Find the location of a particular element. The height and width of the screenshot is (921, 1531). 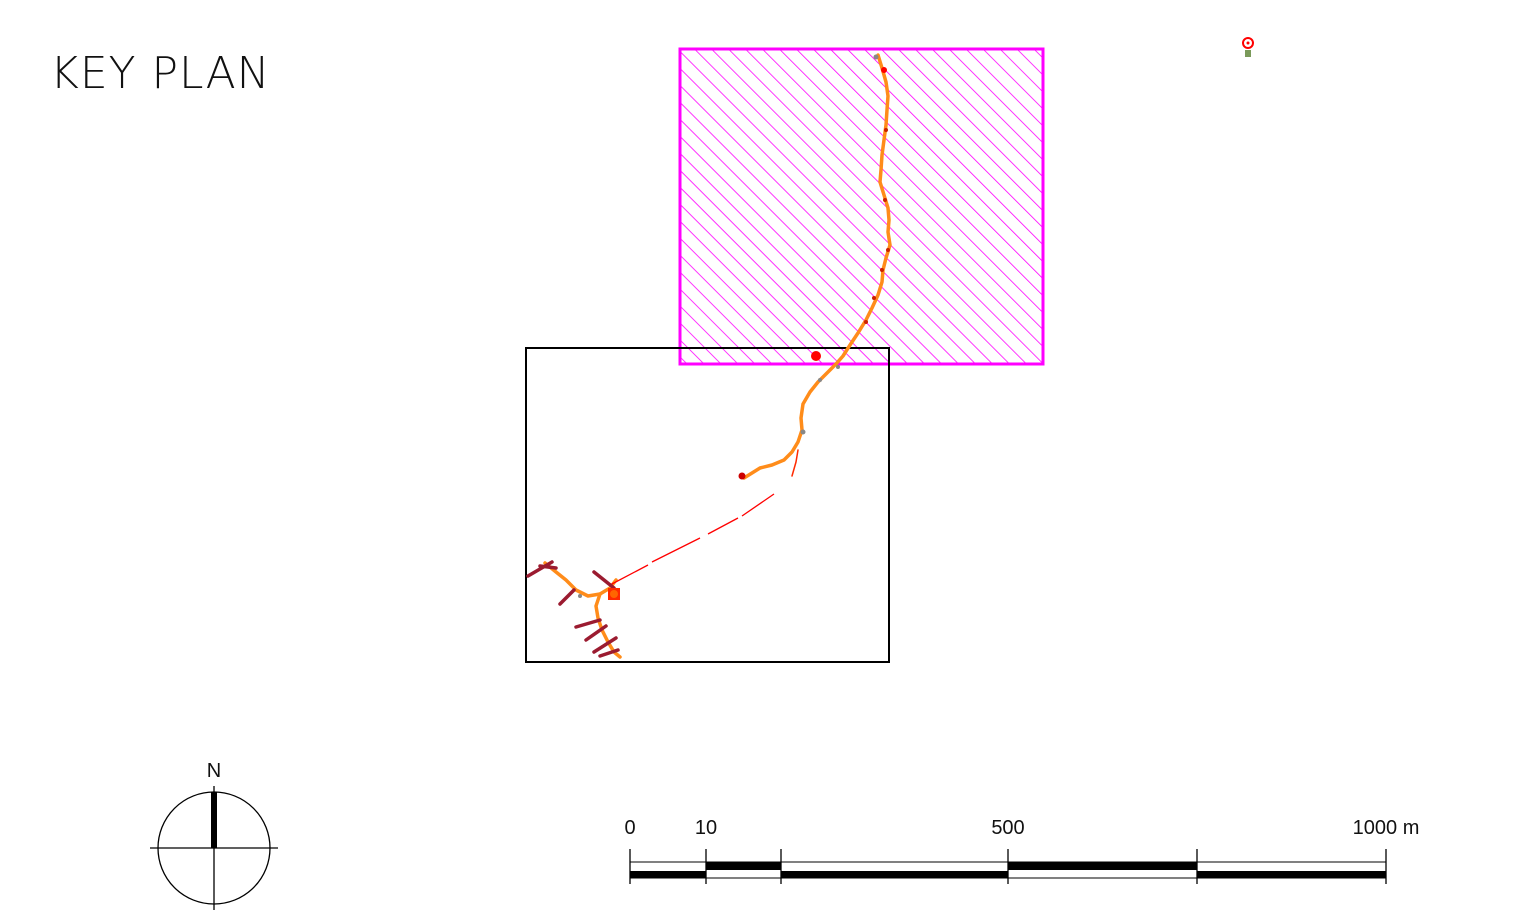

north-arrow-icon: N is located at coordinates (214, 835).